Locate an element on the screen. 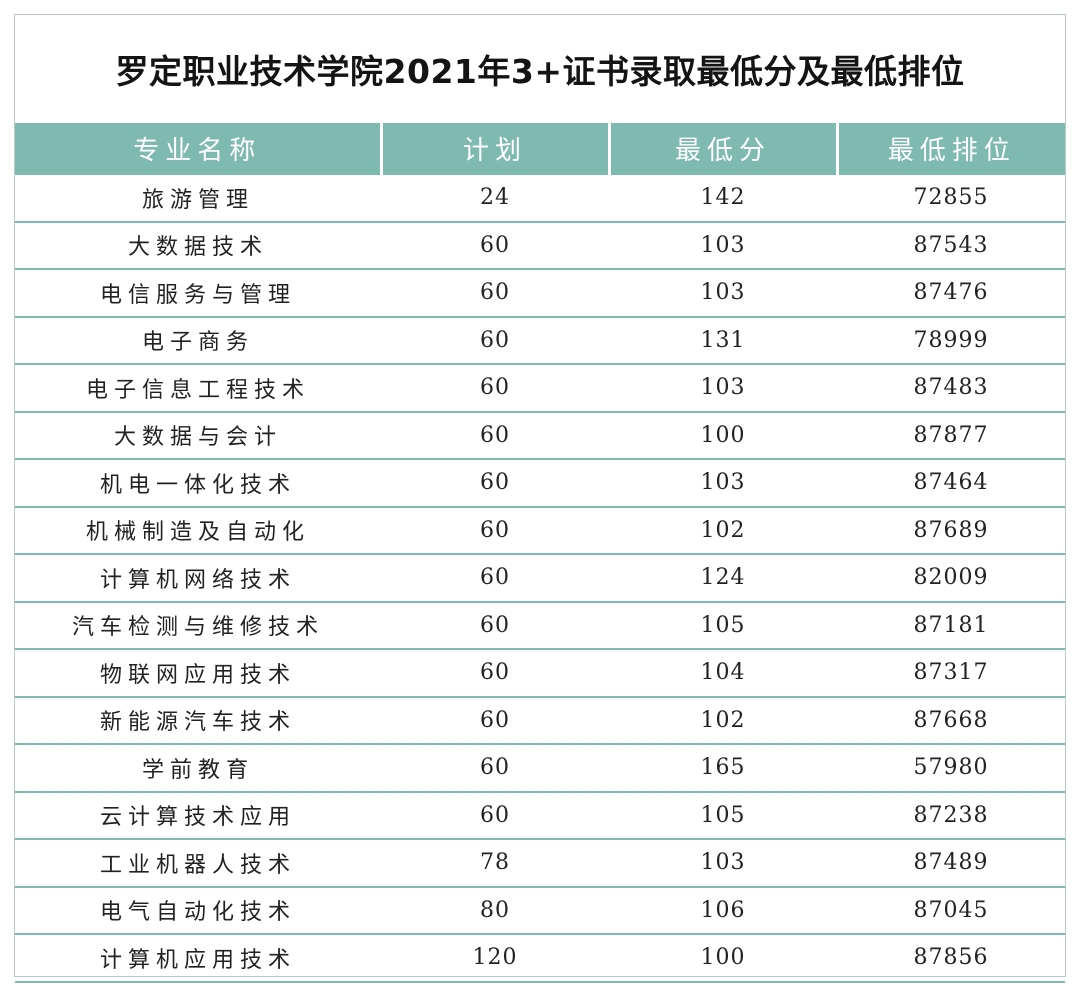  page-title: 罗定职业技术学院2021年3+证书录取最低分及最低排位 is located at coordinates (540, 71).